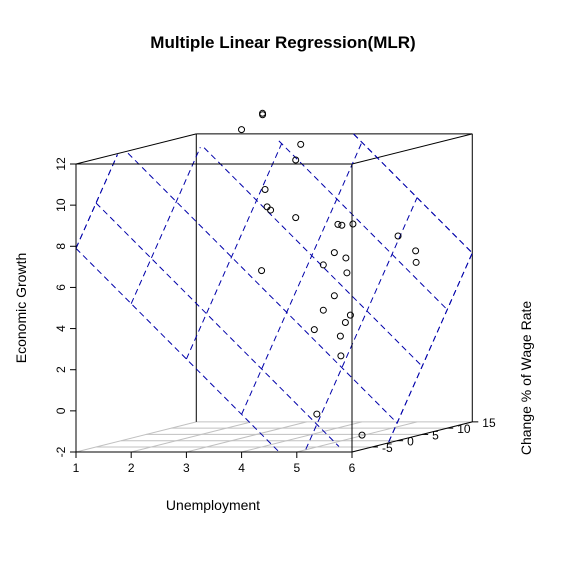  I want to click on z-tick-label: 4, so click(61, 328).